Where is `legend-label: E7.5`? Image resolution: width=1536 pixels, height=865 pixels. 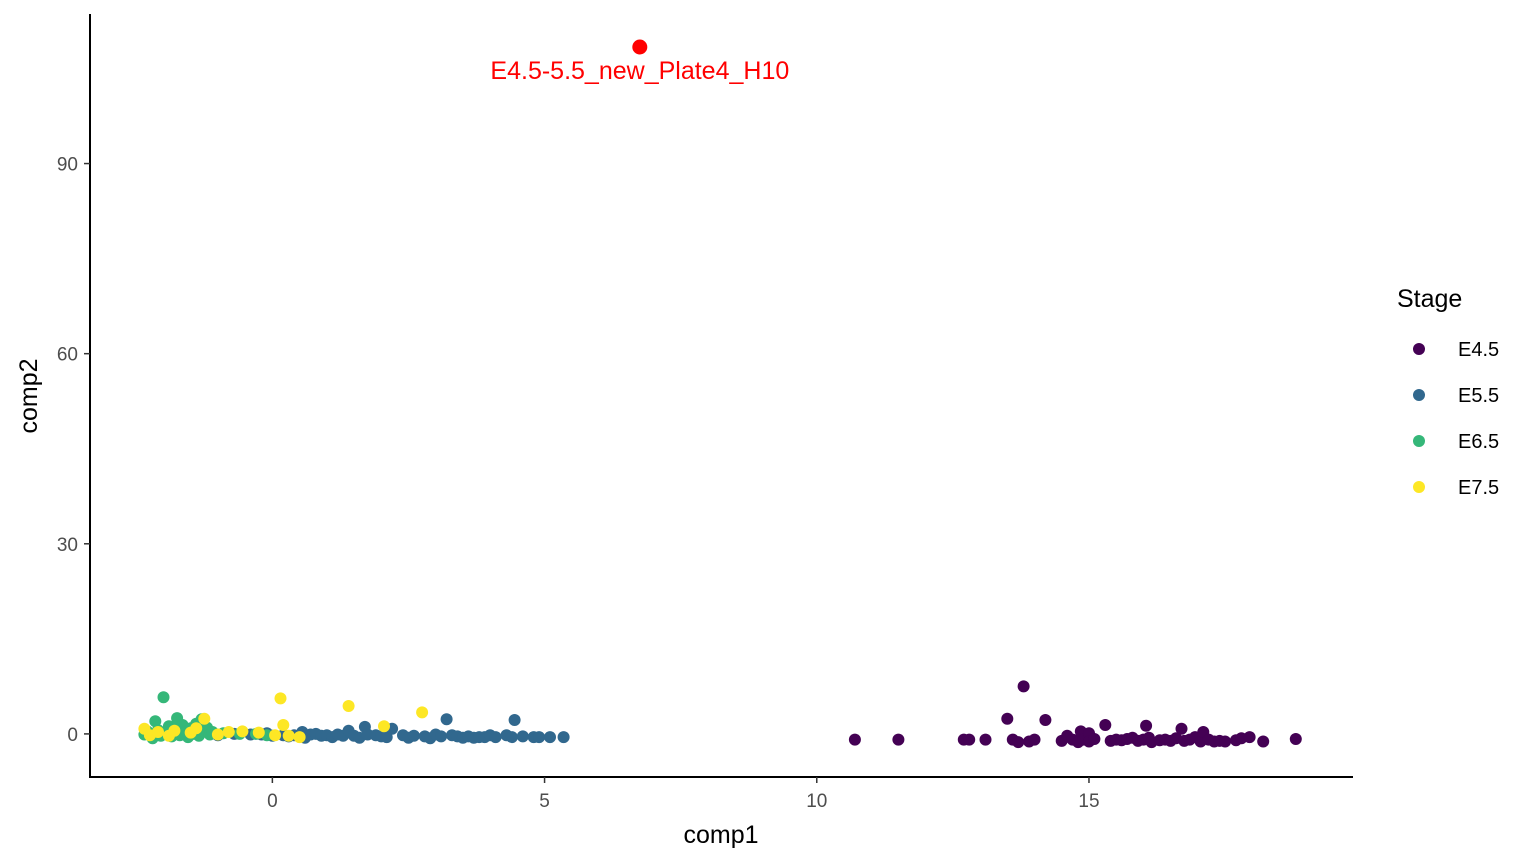
legend-label: E7.5 is located at coordinates (1478, 488).